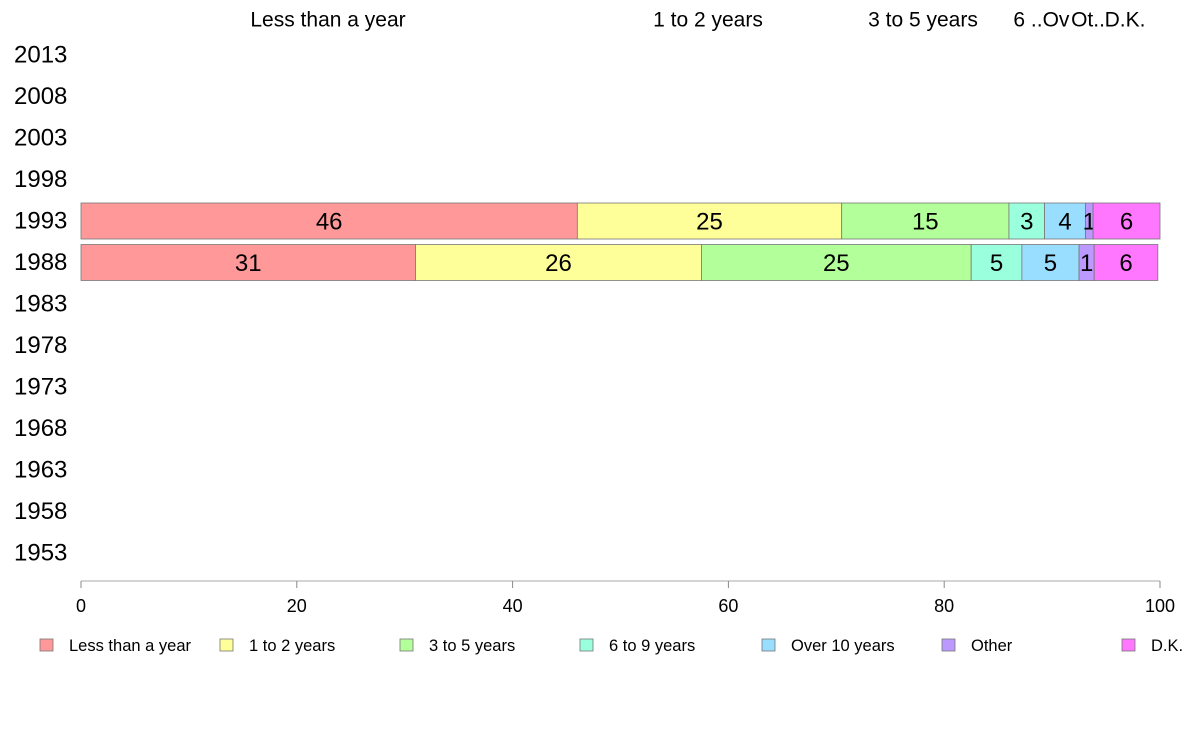 The width and height of the screenshot is (1188, 736). What do you see at coordinates (944, 606) in the screenshot?
I see `x-tick-label: 80` at bounding box center [944, 606].